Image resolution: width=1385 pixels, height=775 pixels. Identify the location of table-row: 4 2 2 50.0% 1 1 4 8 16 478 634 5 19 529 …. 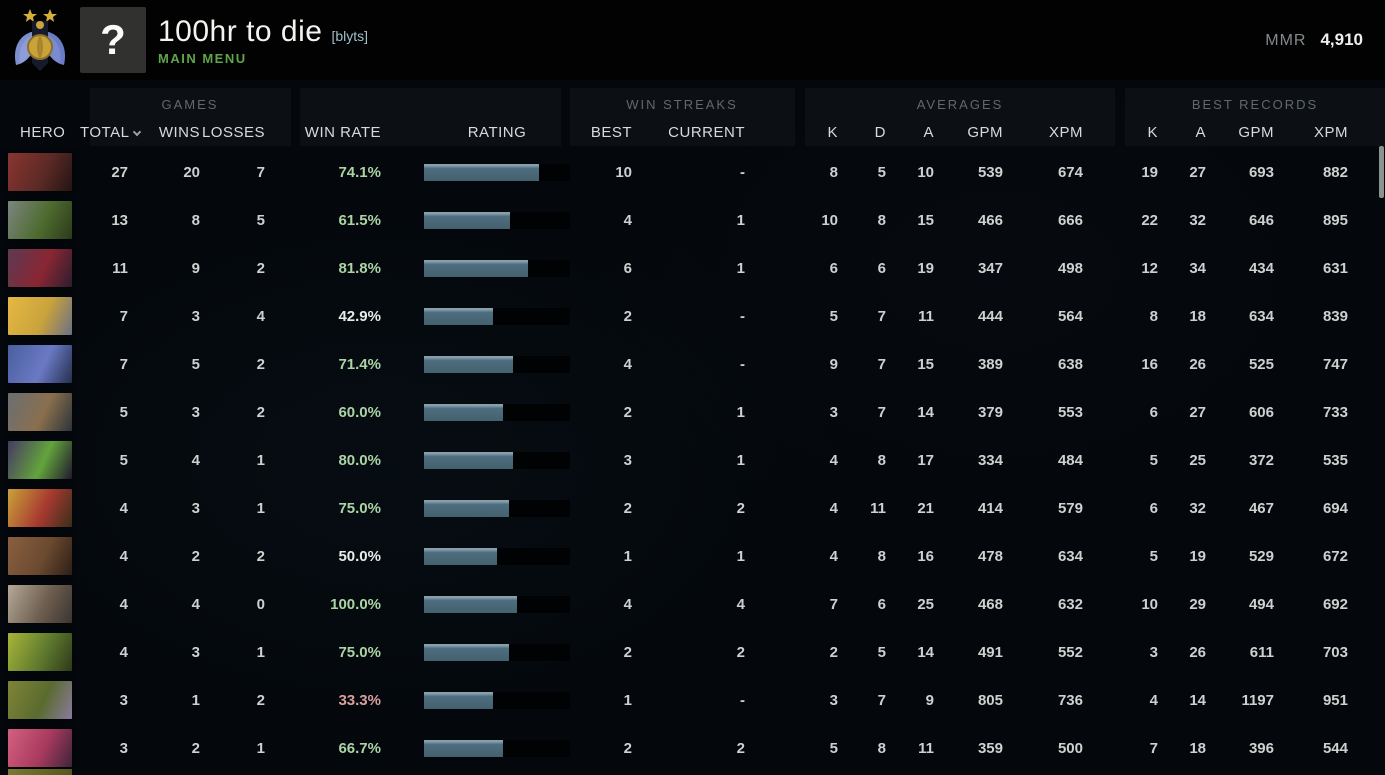
(692, 556).